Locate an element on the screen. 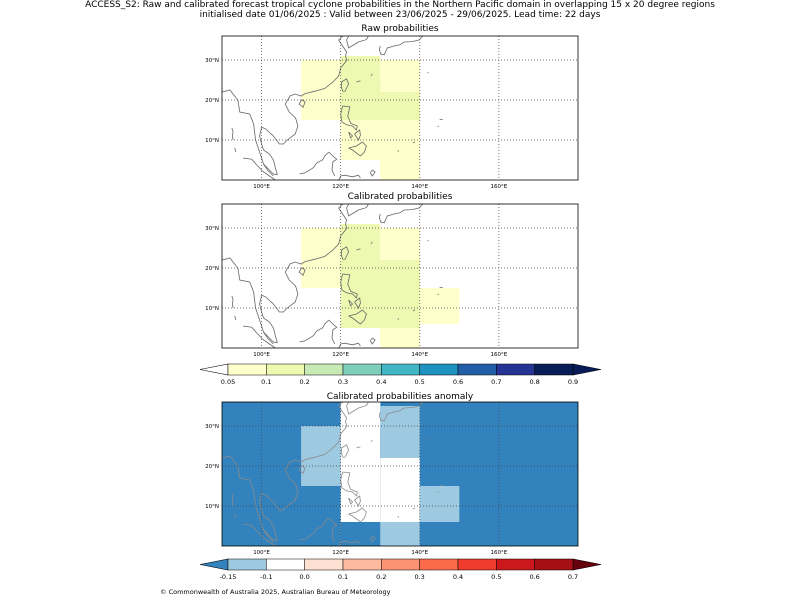  colorbar-anomaly: -0.15 -0.1 0.0 0.1 0.2 0.3 0.4 0.5 0.6 0.7 is located at coordinates (400, 569).